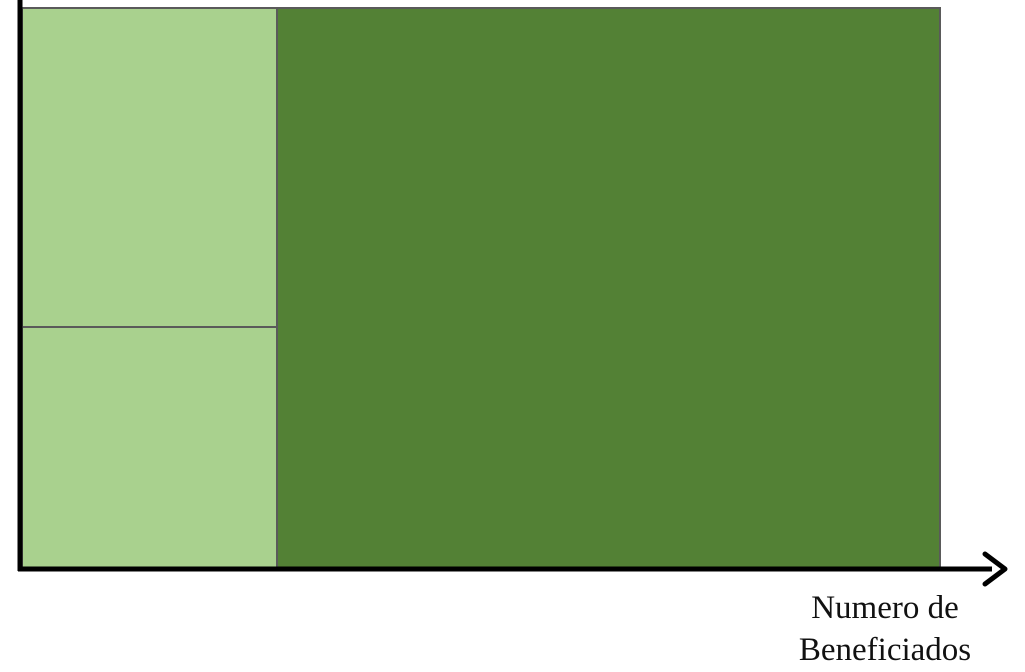 The height and width of the screenshot is (672, 1025). I want to click on left-lower-region, so click(149, 448).